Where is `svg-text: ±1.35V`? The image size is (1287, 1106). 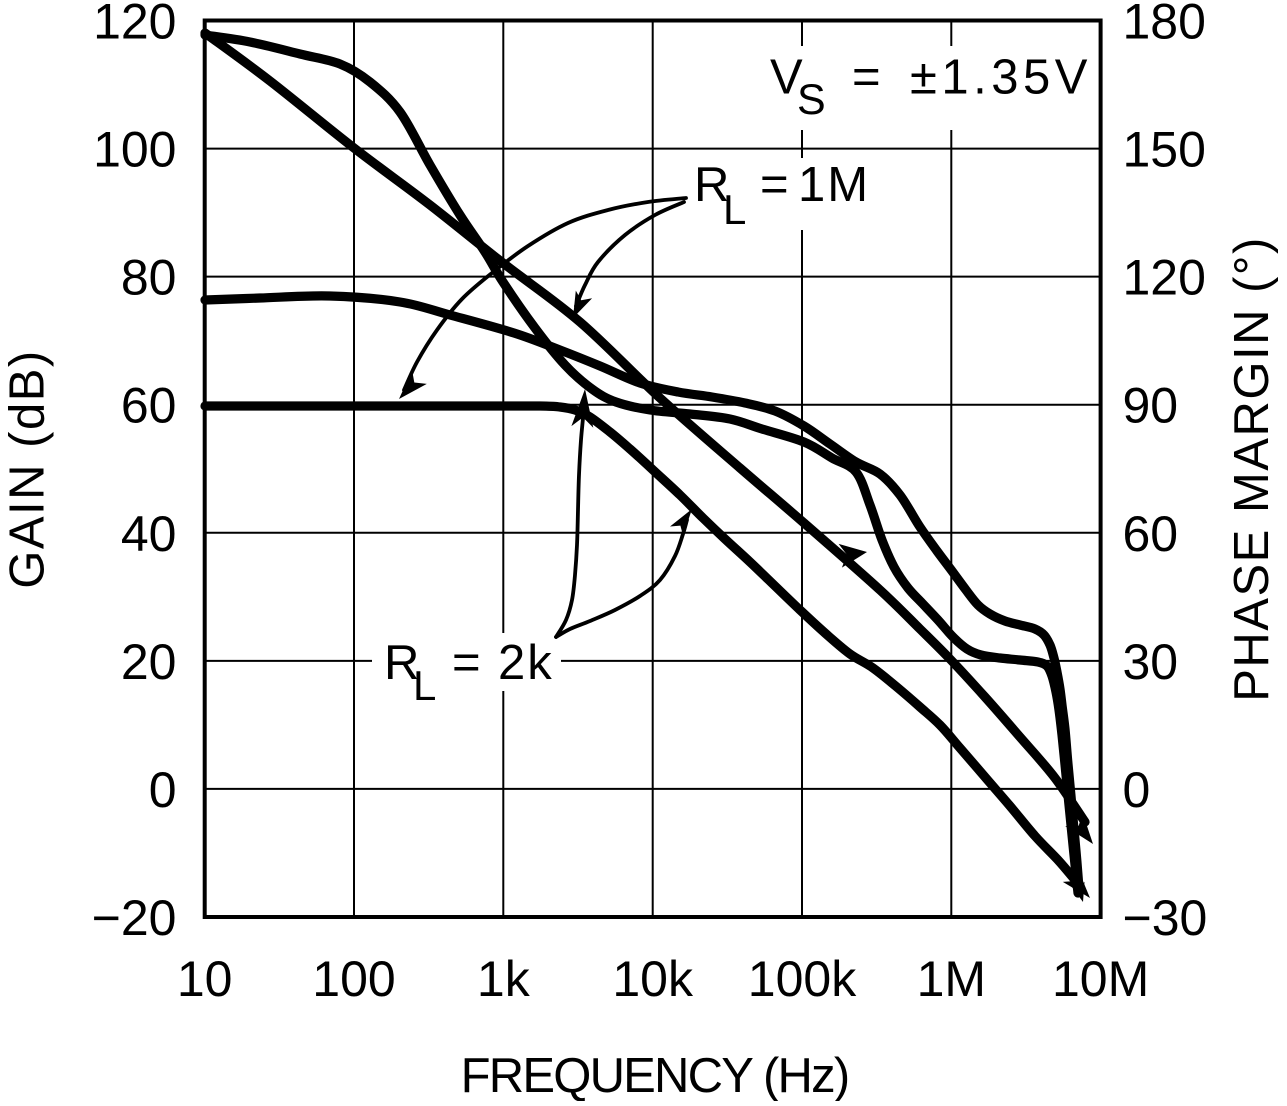
svg-text: ±1.35V is located at coordinates (1001, 78).